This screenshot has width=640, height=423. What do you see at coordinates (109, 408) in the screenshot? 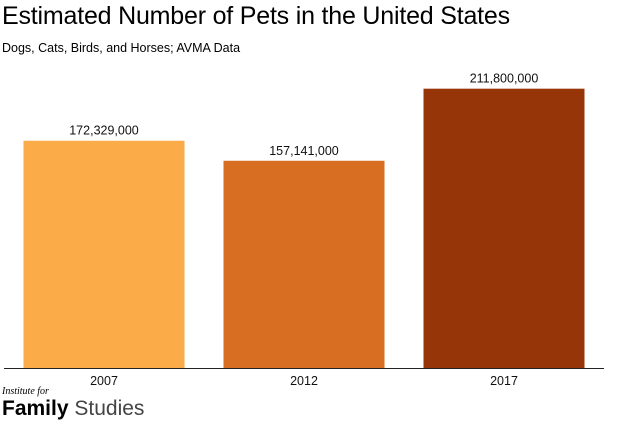
I see `logo-word-studies: Studies` at bounding box center [109, 408].